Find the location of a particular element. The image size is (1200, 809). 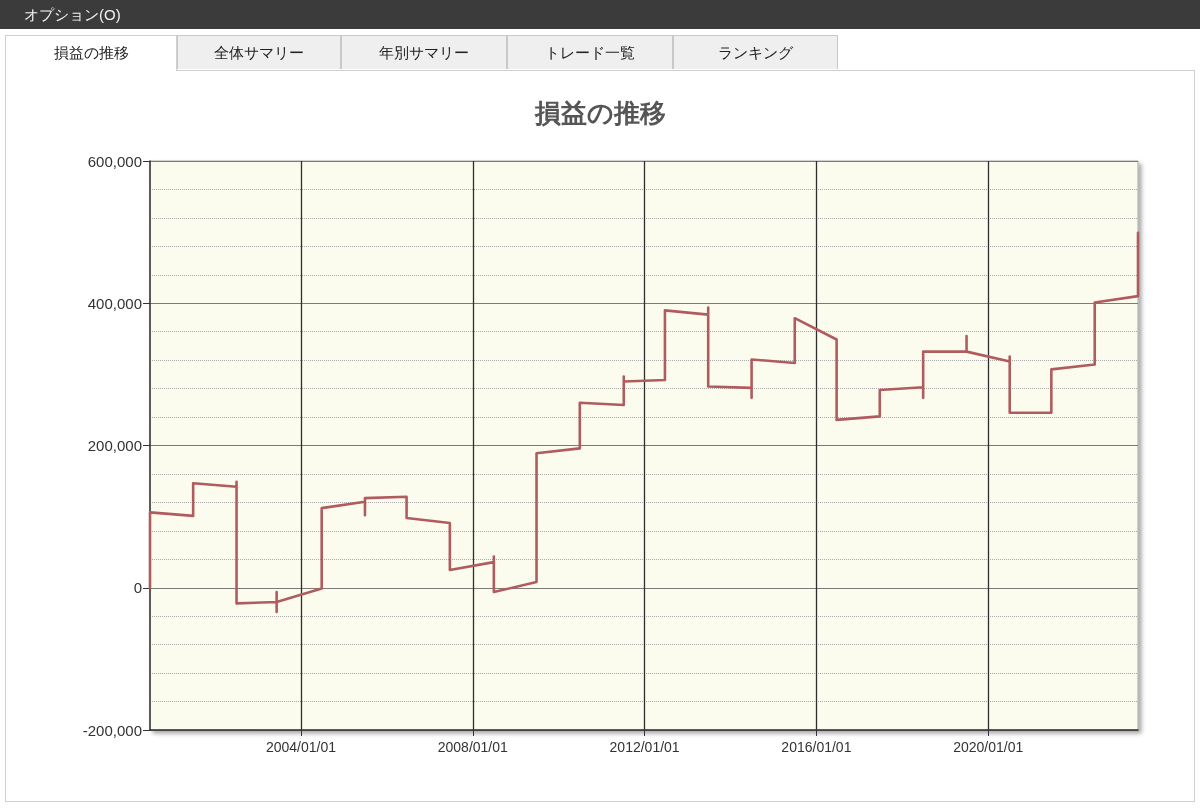

y-tick-label: 600,000 is located at coordinates (114, 161).